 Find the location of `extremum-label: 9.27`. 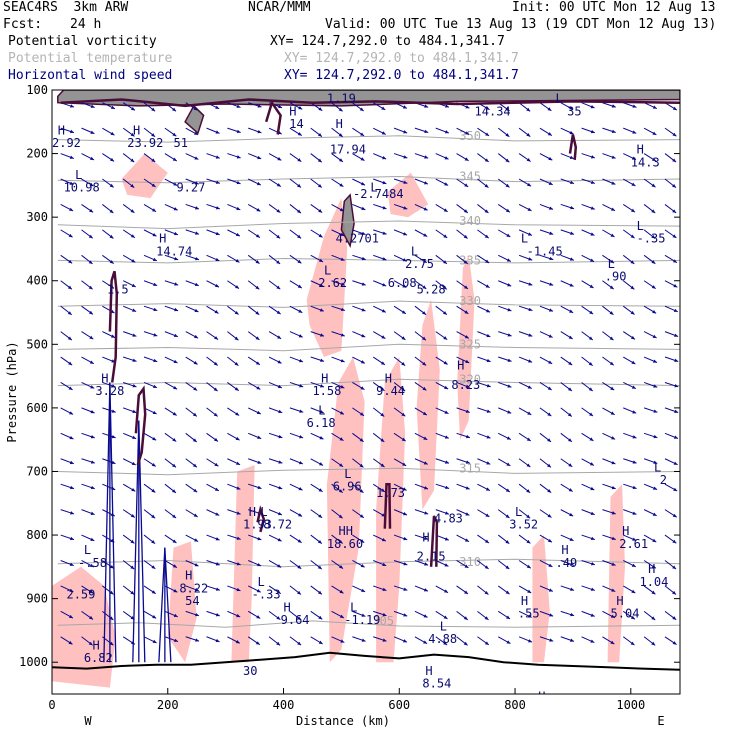

extremum-label: 9.27 is located at coordinates (190, 188).